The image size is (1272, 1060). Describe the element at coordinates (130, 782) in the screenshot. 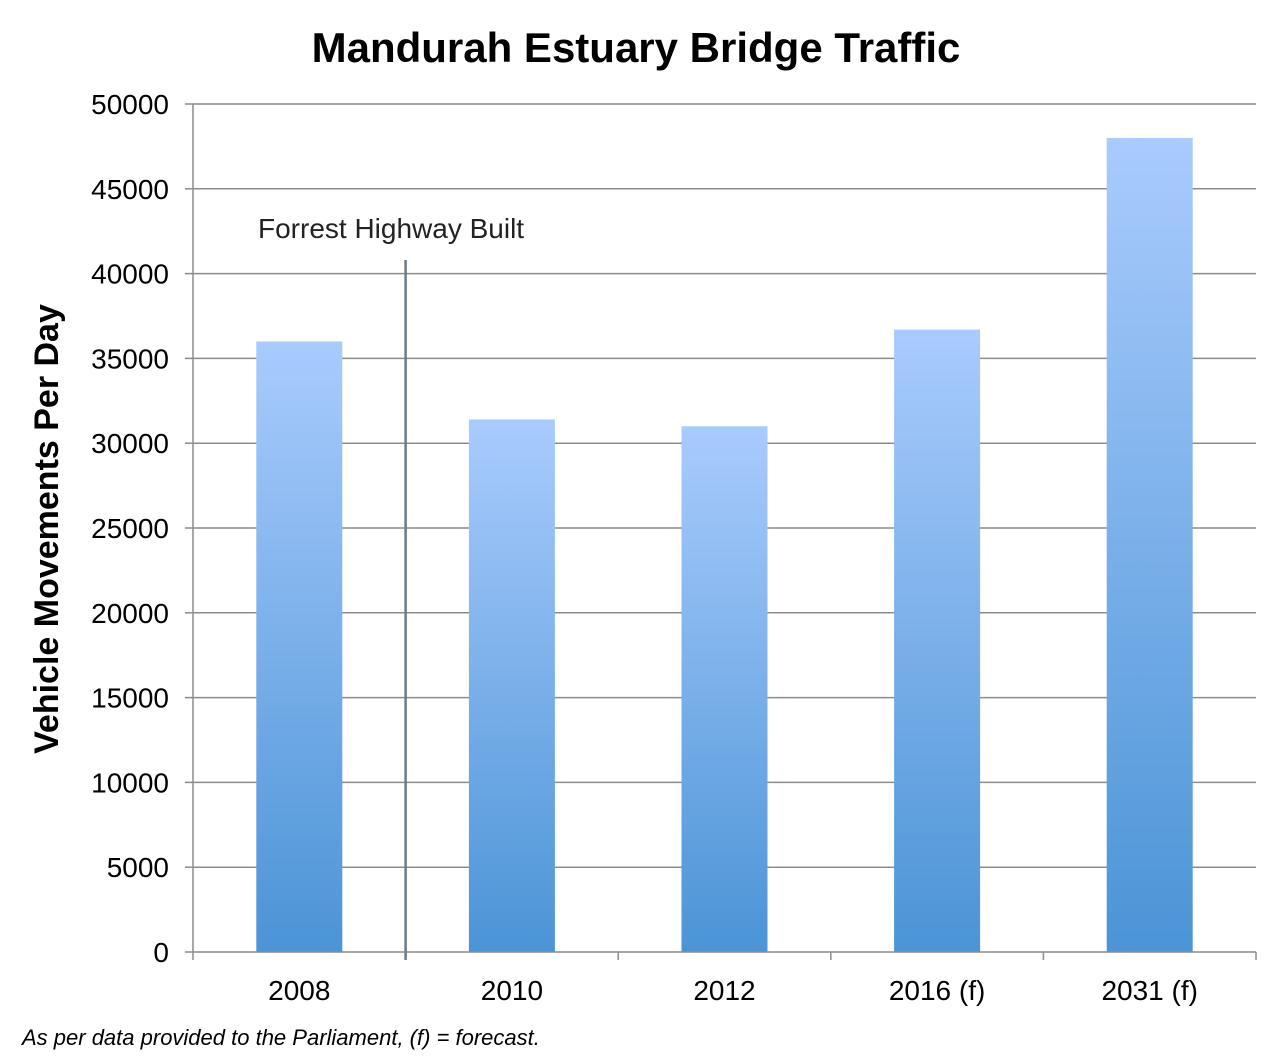

I see `y-tick-label-10000: 10000` at that location.